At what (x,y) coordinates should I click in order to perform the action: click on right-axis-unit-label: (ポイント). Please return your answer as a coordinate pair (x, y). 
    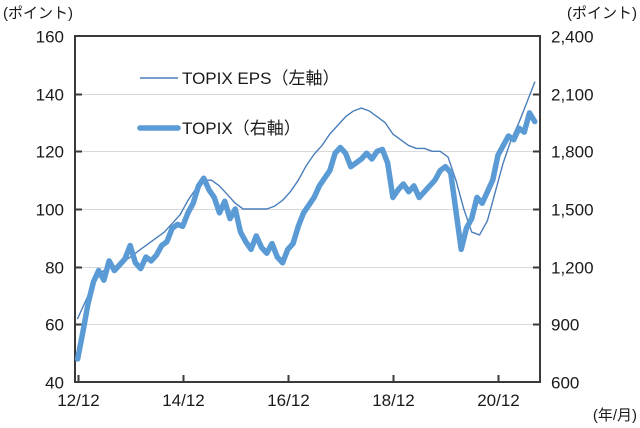
    Looking at the image, I should click on (602, 13).